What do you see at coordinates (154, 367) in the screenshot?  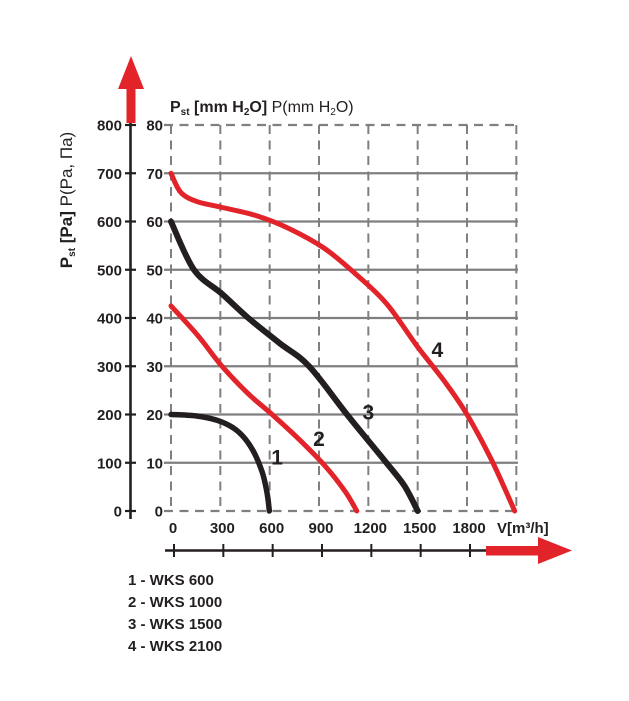 I see `mm-tick-label: 30` at bounding box center [154, 367].